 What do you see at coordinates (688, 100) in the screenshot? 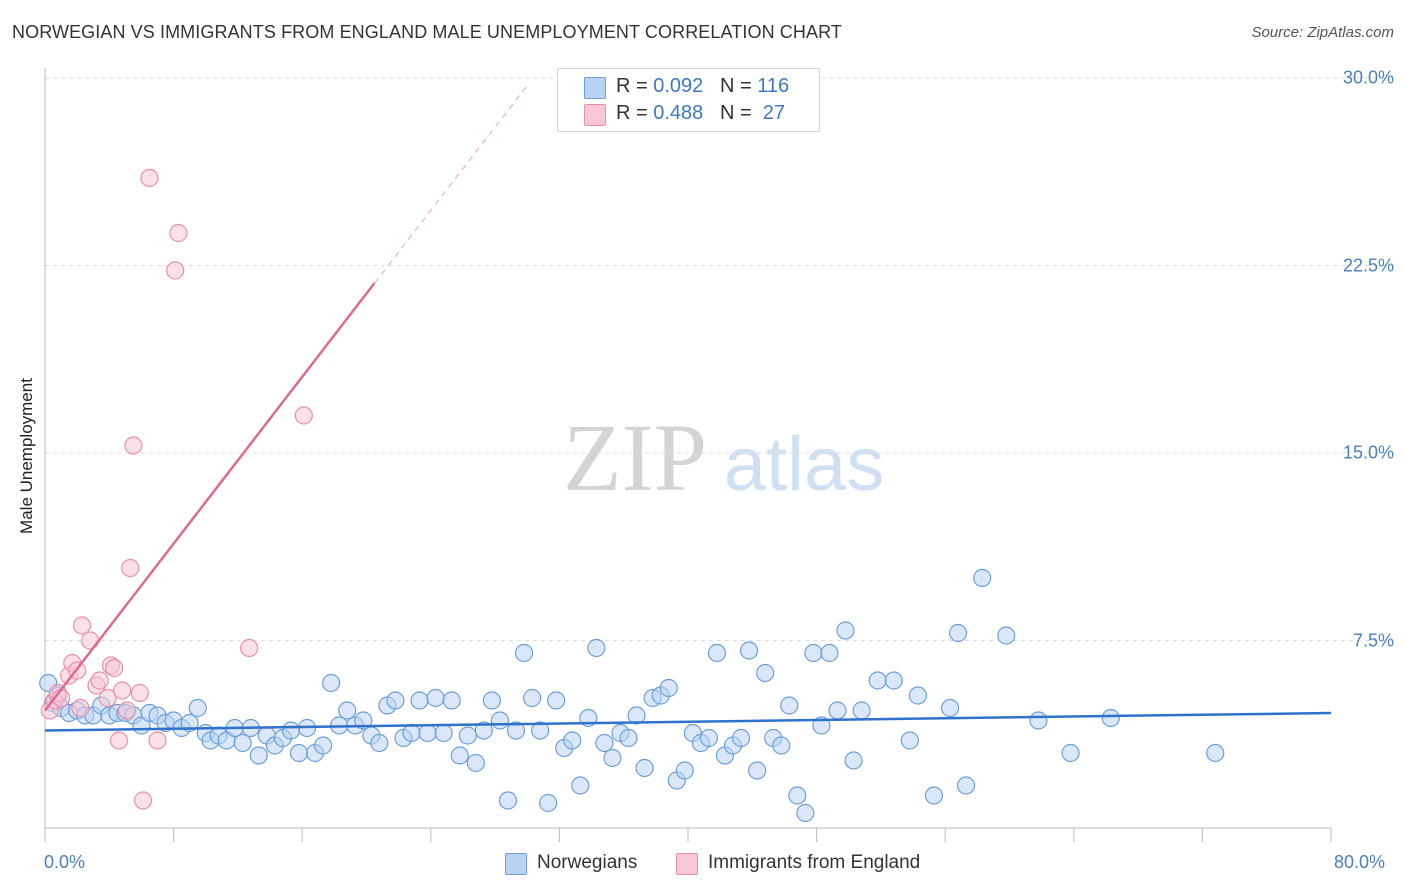
I see `correlation-legend: R = 0.092 N = 116 R = 0.488 N = 27` at bounding box center [688, 100].